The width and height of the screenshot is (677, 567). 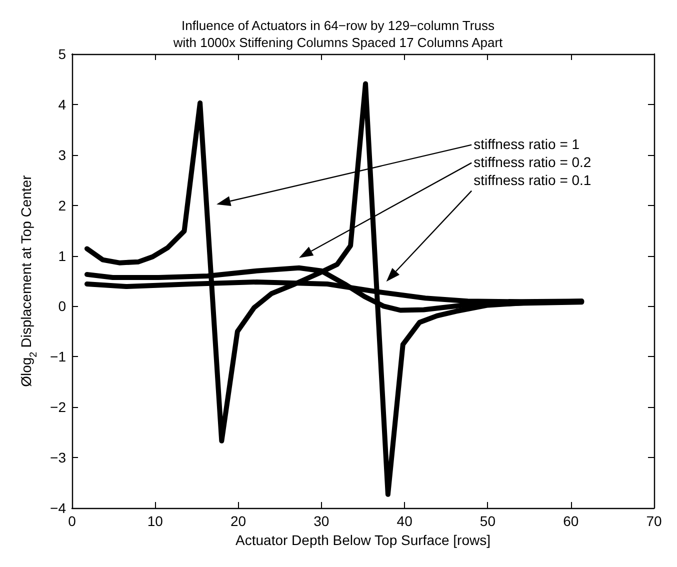 What do you see at coordinates (58, 356) in the screenshot?
I see `y-tick-label: −1` at bounding box center [58, 356].